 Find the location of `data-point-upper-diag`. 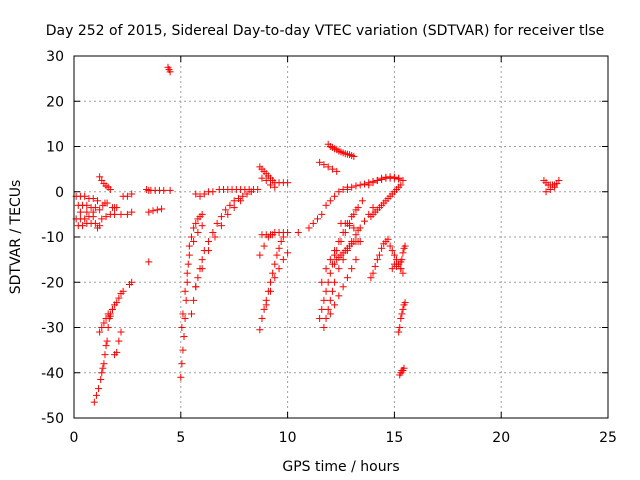

data-point-upper-diag is located at coordinates (354, 156).